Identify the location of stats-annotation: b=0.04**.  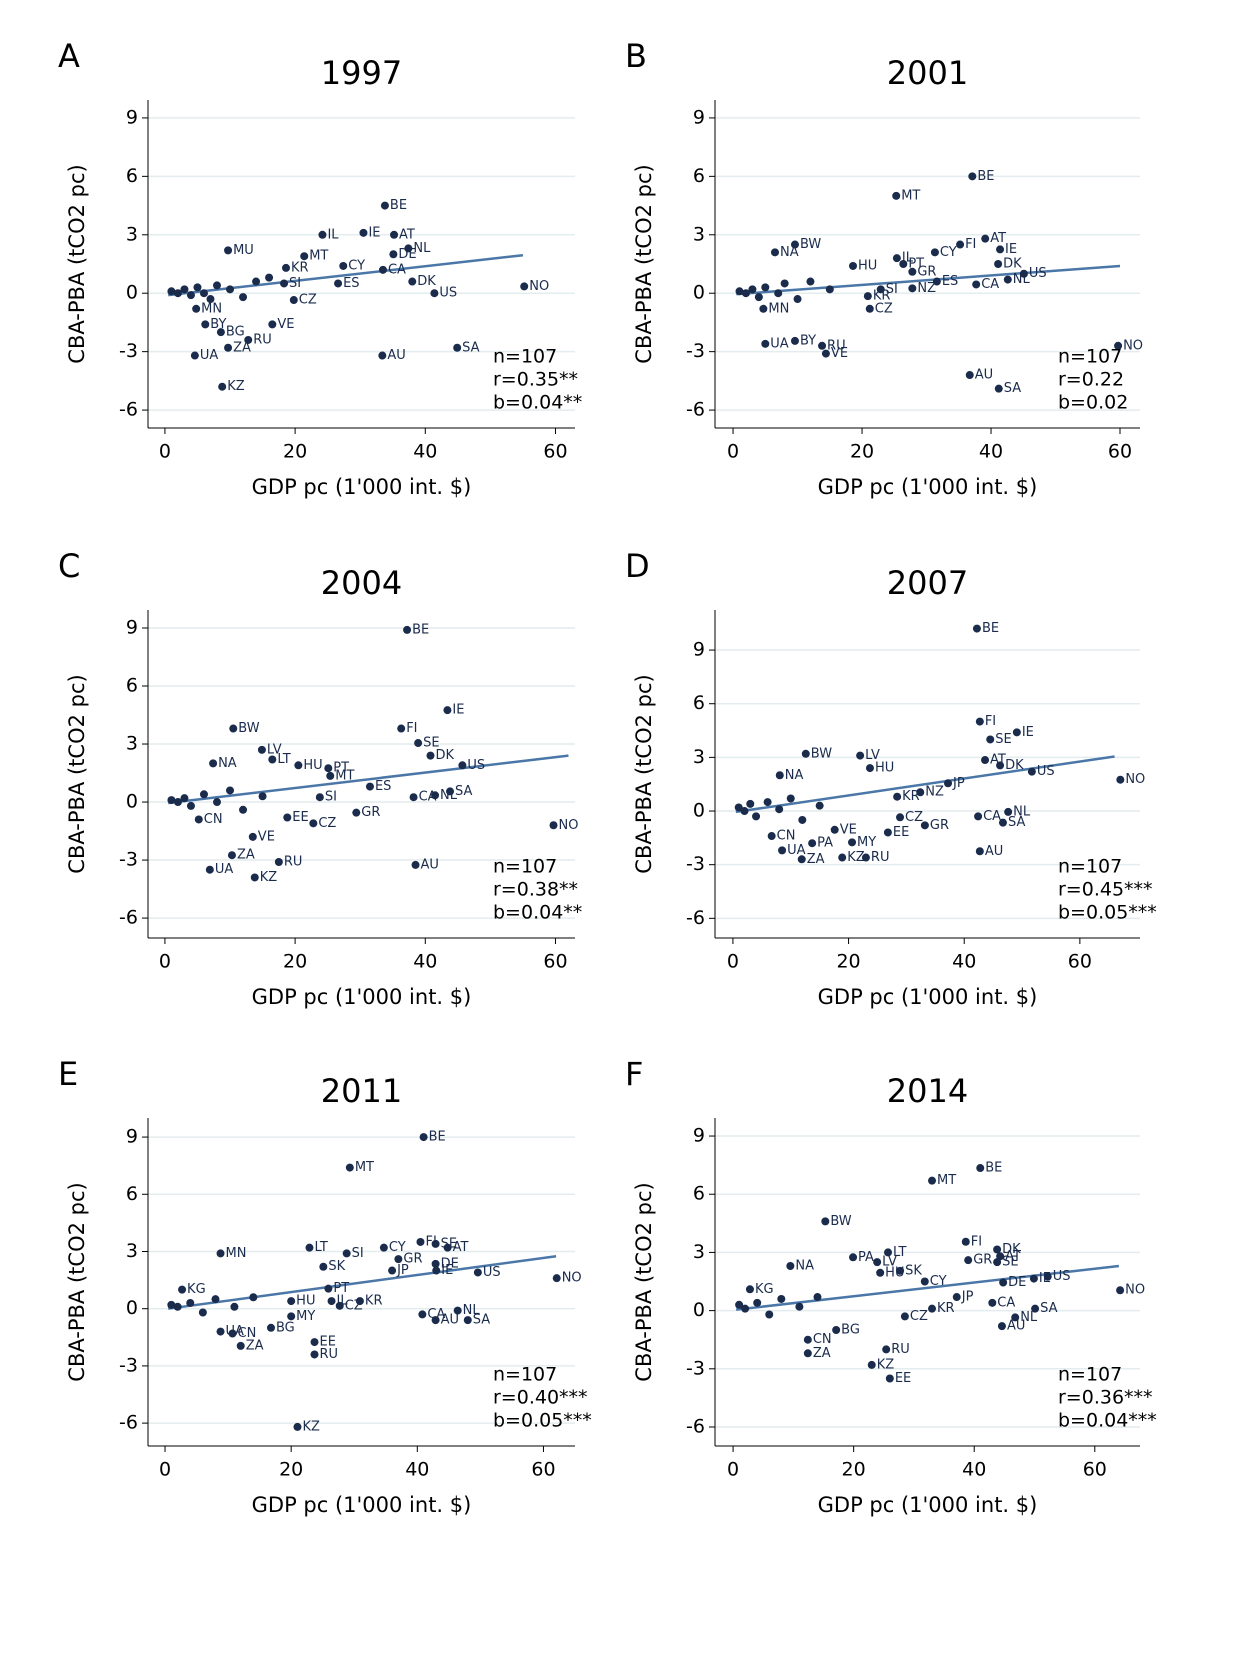
(537, 403).